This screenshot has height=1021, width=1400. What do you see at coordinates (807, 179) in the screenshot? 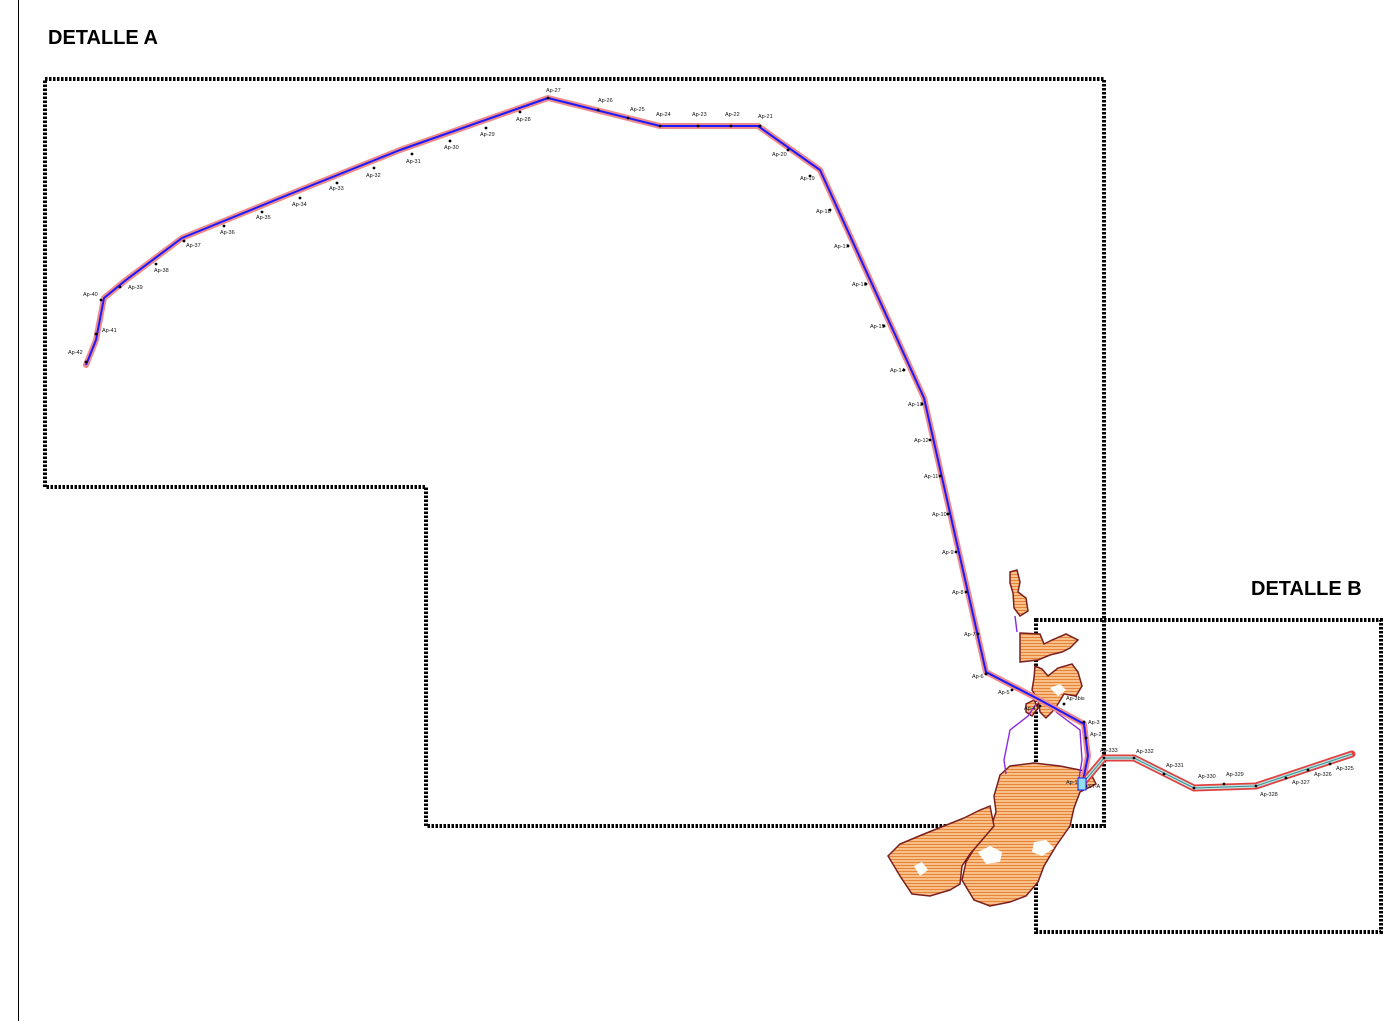
I see `route-a-tower-label: Ap-19` at bounding box center [807, 179].